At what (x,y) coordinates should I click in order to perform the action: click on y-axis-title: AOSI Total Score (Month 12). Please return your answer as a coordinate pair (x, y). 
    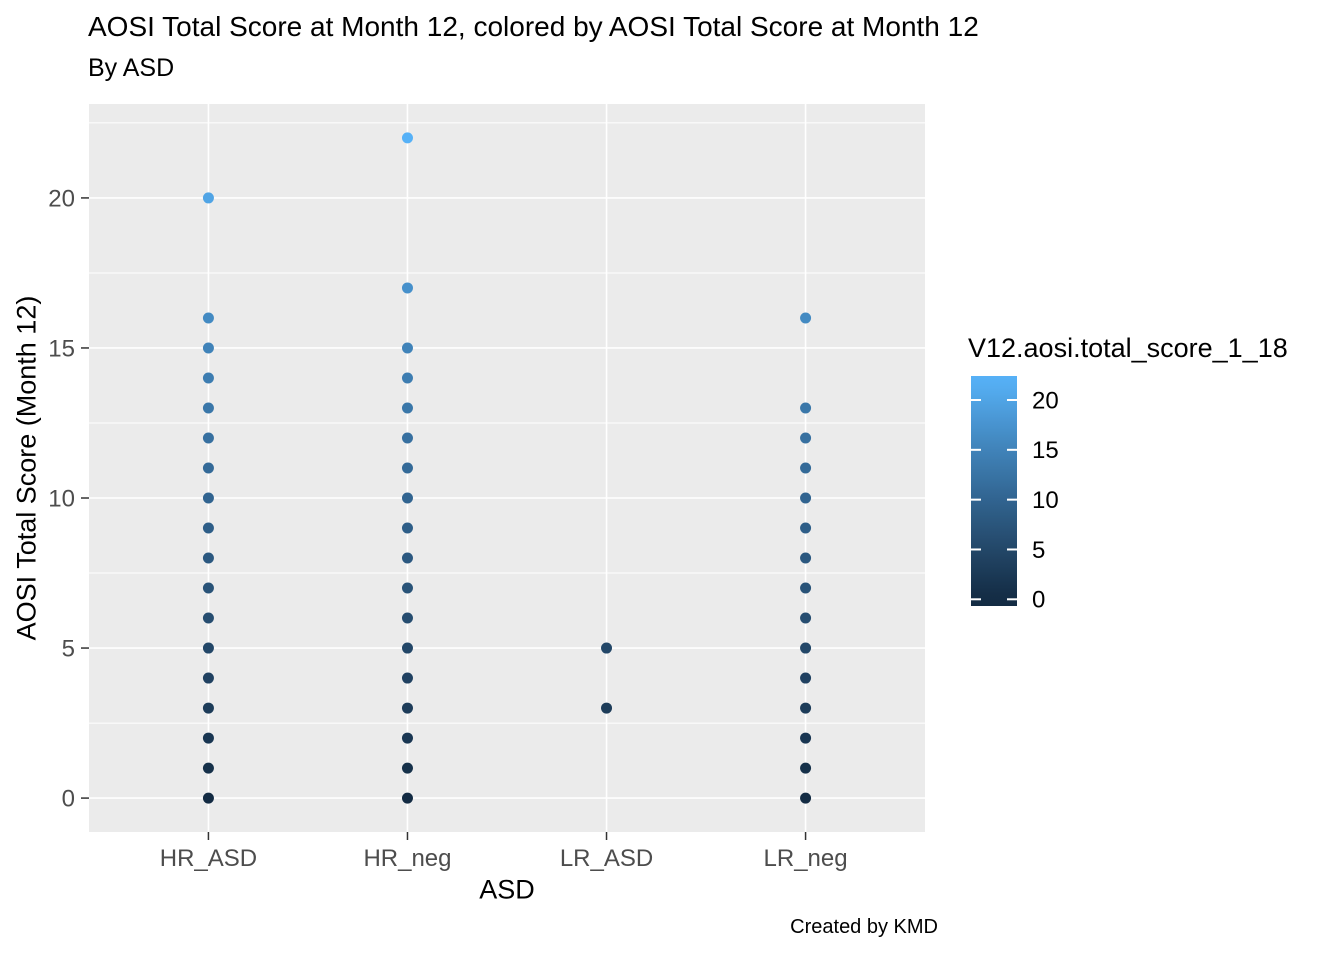
    Looking at the image, I should click on (26, 468).